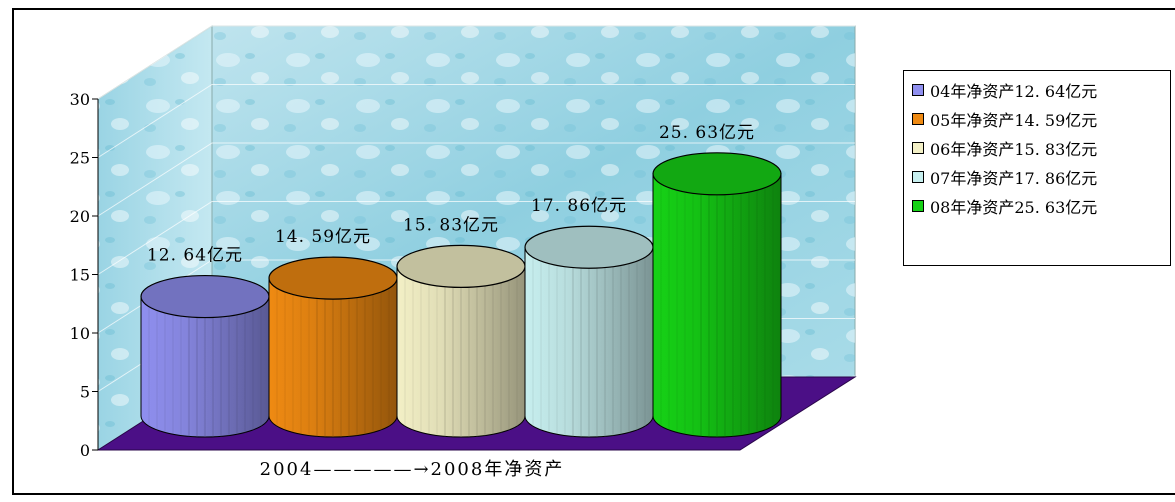 The width and height of the screenshot is (1175, 502). What do you see at coordinates (707, 133) in the screenshot?
I see `data-label: 25. 63亿元` at bounding box center [707, 133].